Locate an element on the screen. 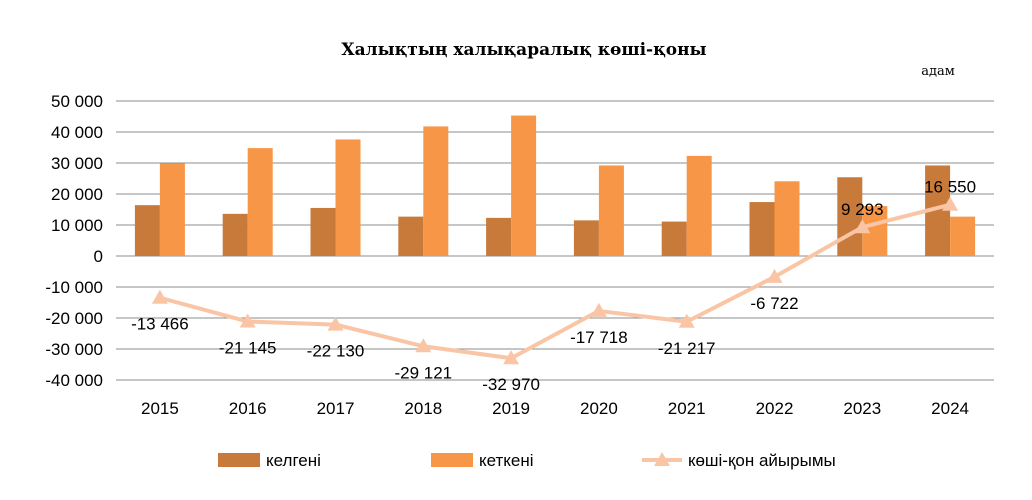 The width and height of the screenshot is (1032, 500). legend: келгені кеткені көші-қон айырымы is located at coordinates (527, 460).